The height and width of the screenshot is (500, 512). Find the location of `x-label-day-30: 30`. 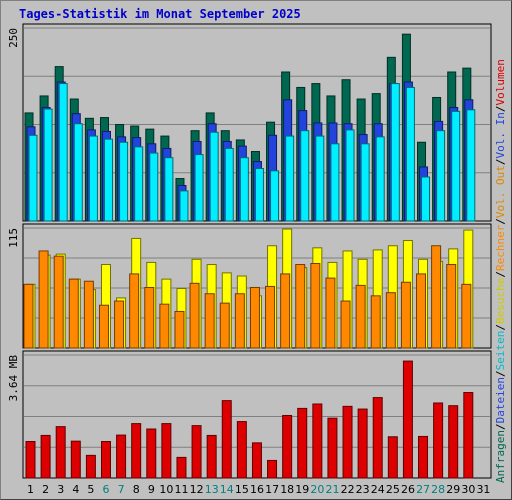

x-label-day-30: 30 is located at coordinates (468, 489).